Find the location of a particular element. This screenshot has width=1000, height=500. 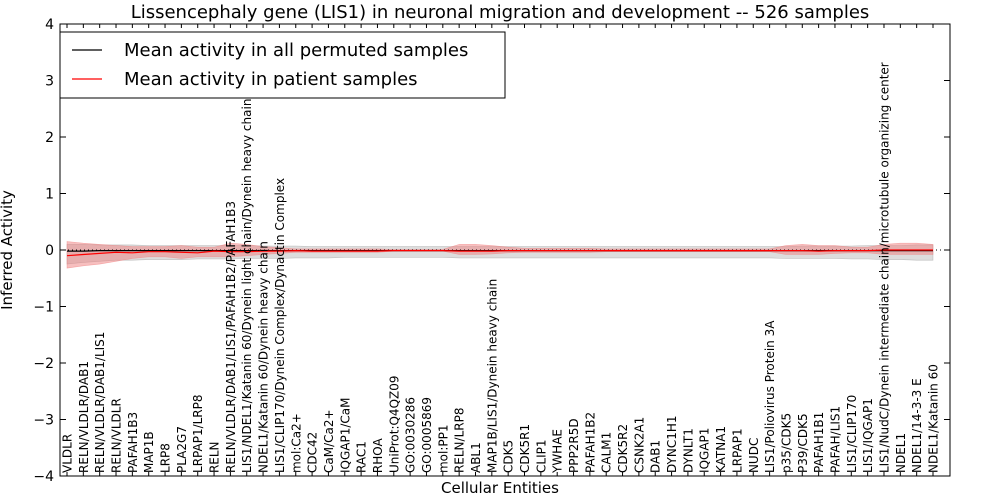

y-tick-label: 3 is located at coordinates (49, 82).